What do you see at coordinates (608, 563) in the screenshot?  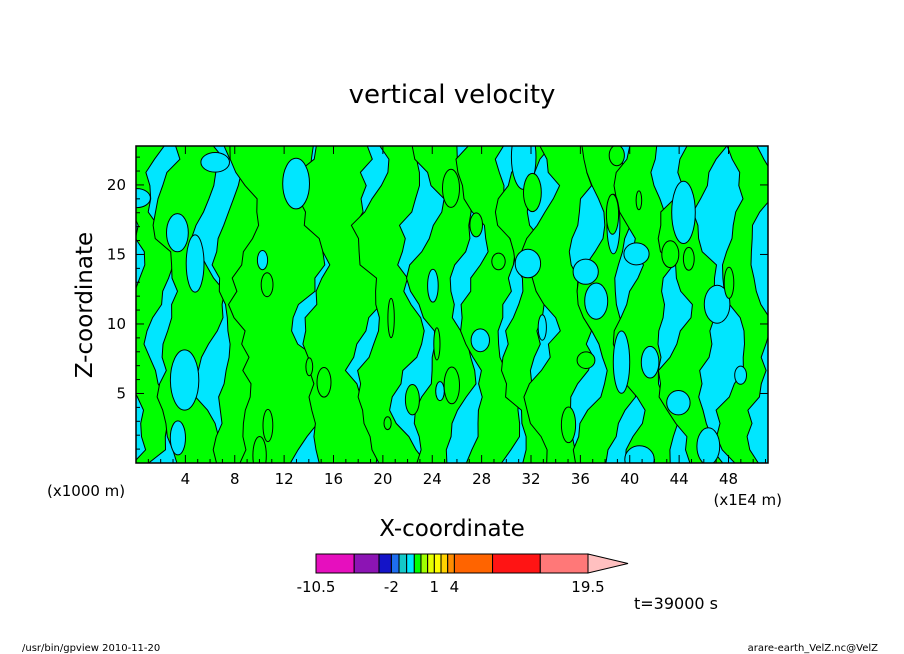 I see `colorbar-extension` at bounding box center [608, 563].